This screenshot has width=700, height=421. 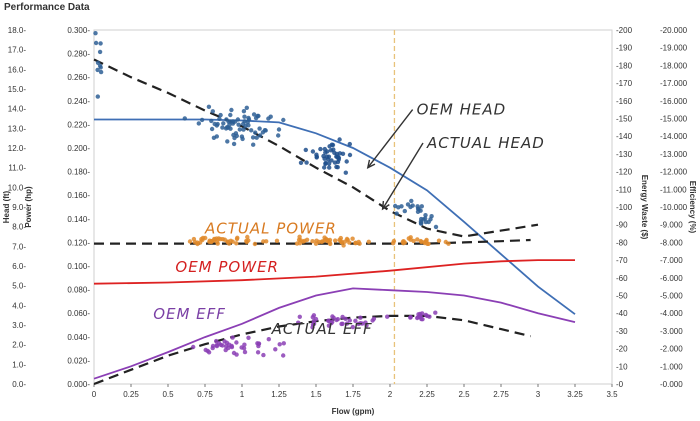 I want to click on efficiency-tick-label: -3.000, so click(x=671, y=331).